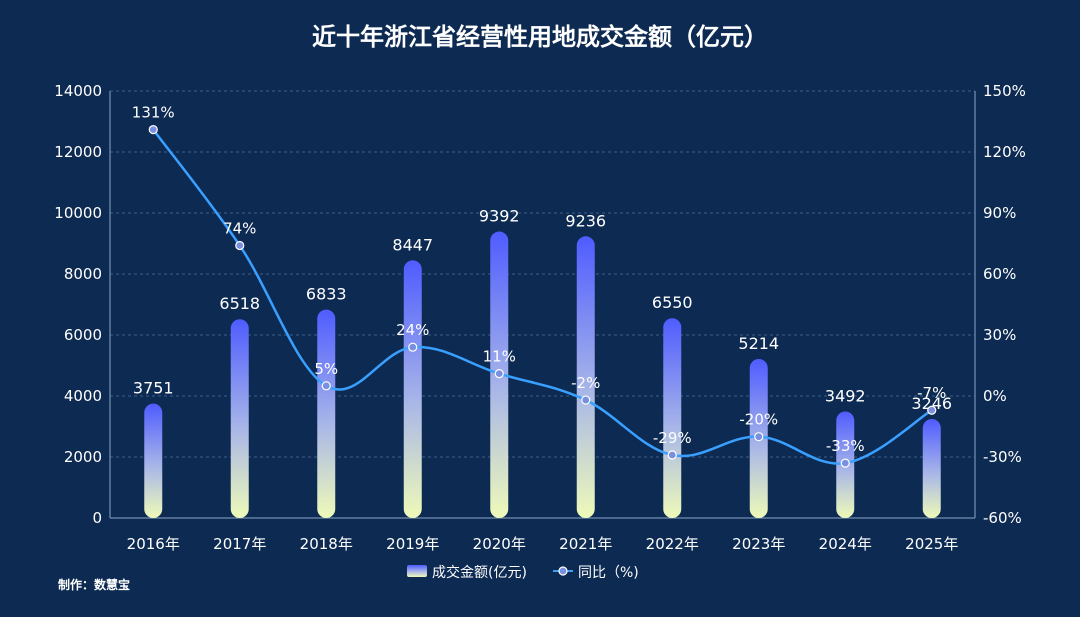 Image resolution: width=1080 pixels, height=617 pixels. What do you see at coordinates (672, 544) in the screenshot?
I see `x-tick-label: 2022年` at bounding box center [672, 544].